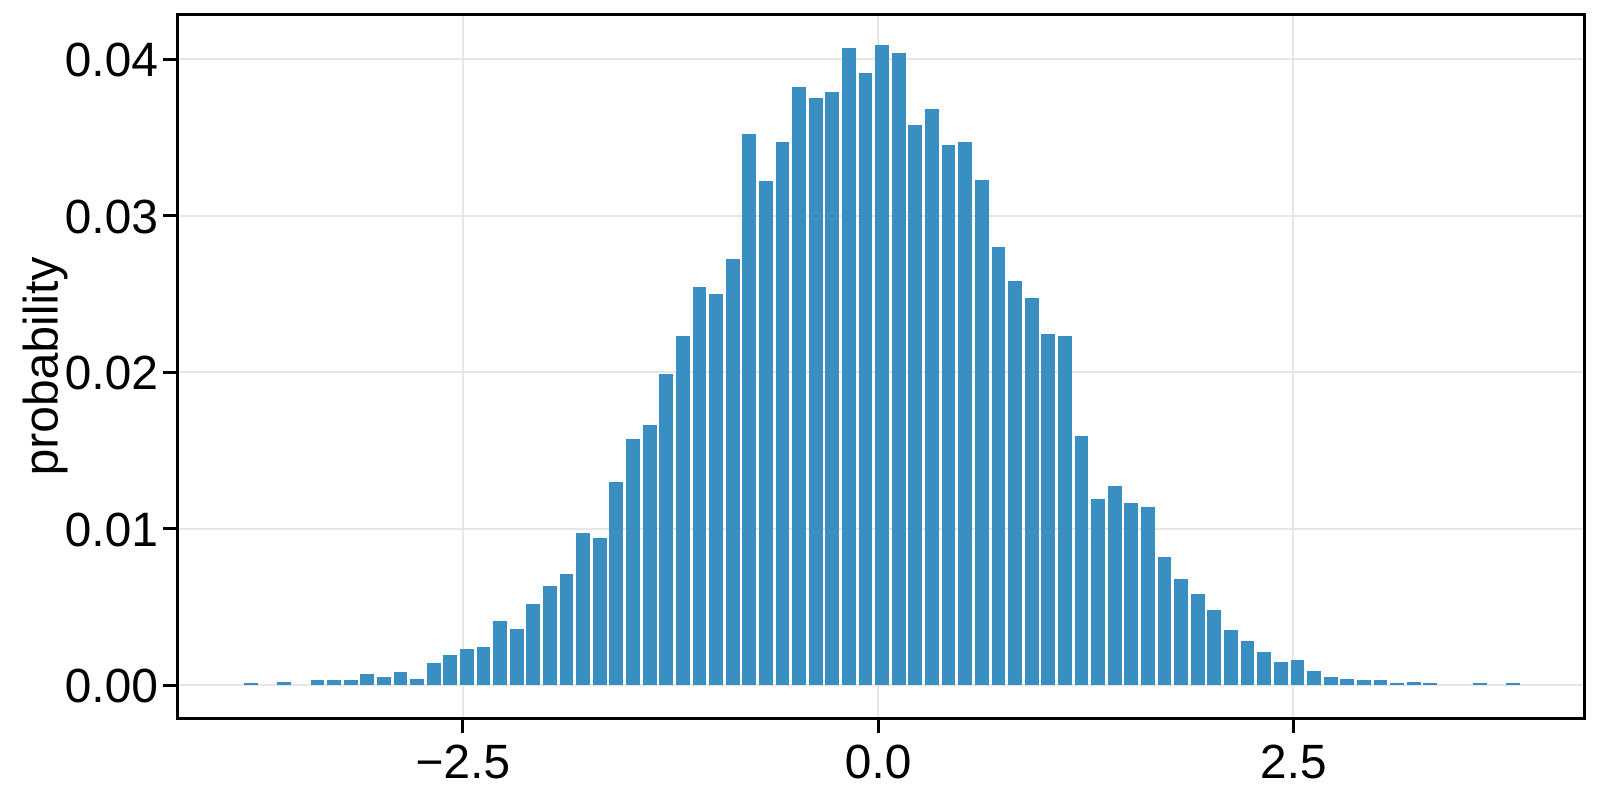 The image size is (1600, 800). I want to click on y-tick-label: 0.00, so click(111, 686).